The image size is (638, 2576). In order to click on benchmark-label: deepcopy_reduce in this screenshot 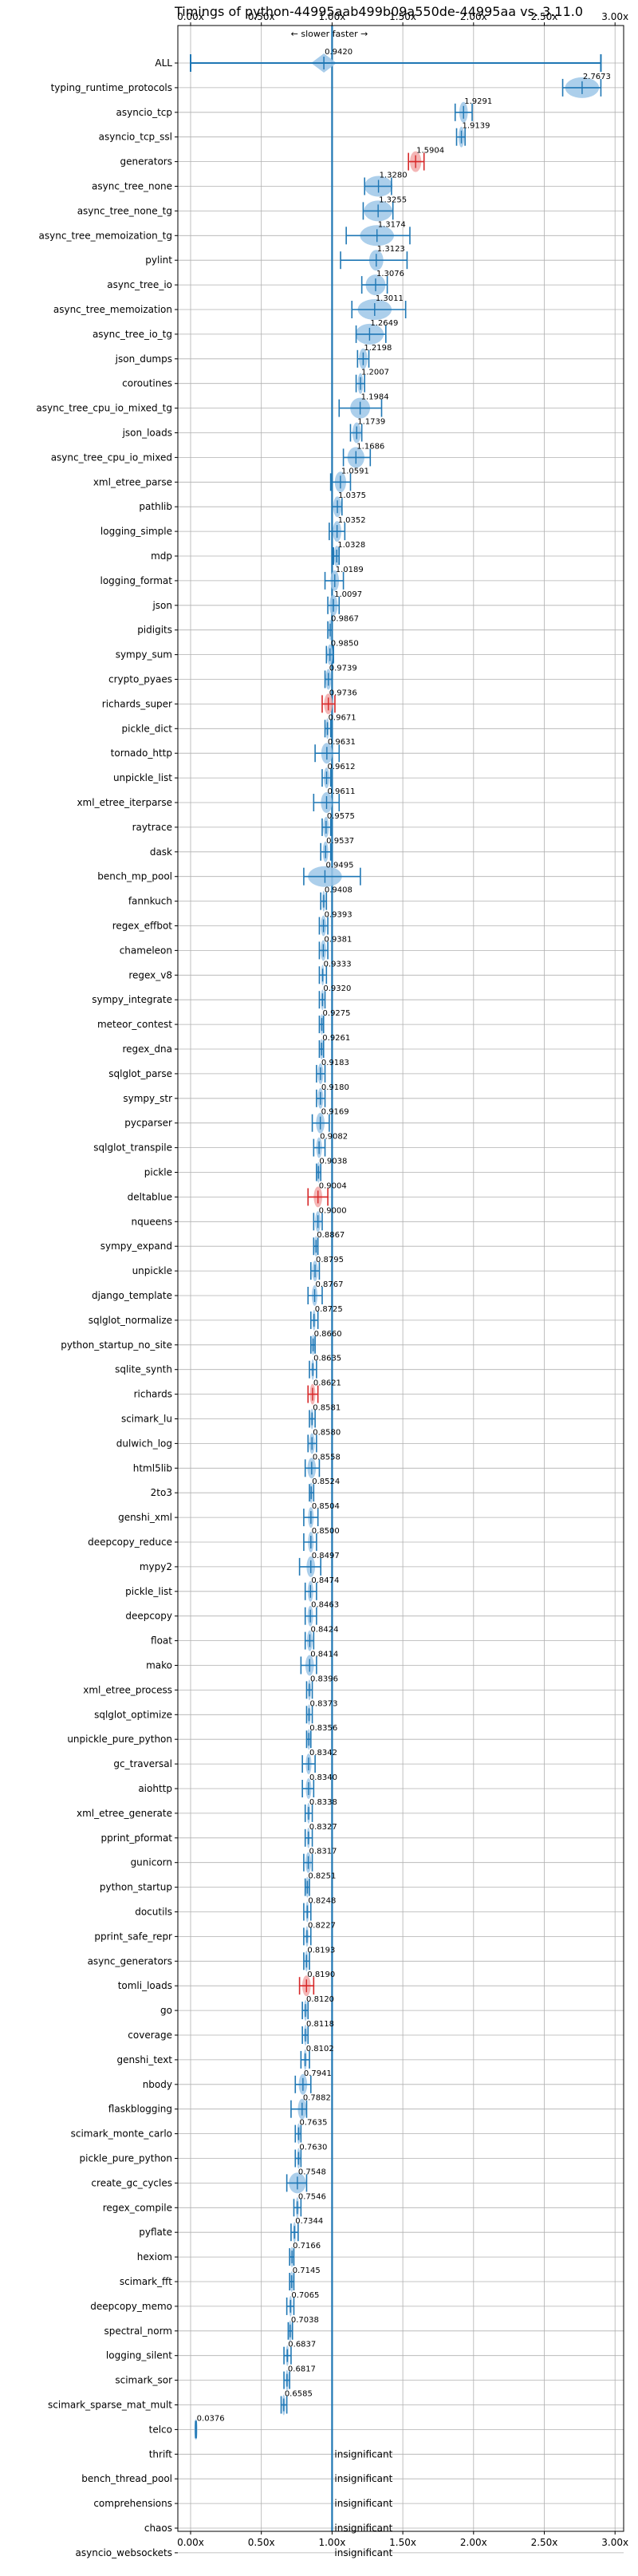, I will do `click(130, 1543)`.